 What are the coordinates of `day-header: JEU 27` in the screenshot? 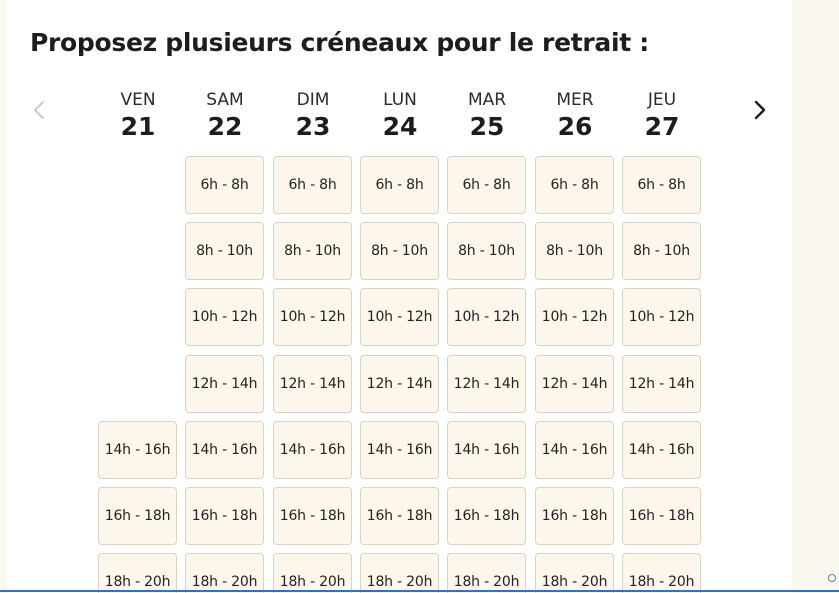 It's located at (662, 116).